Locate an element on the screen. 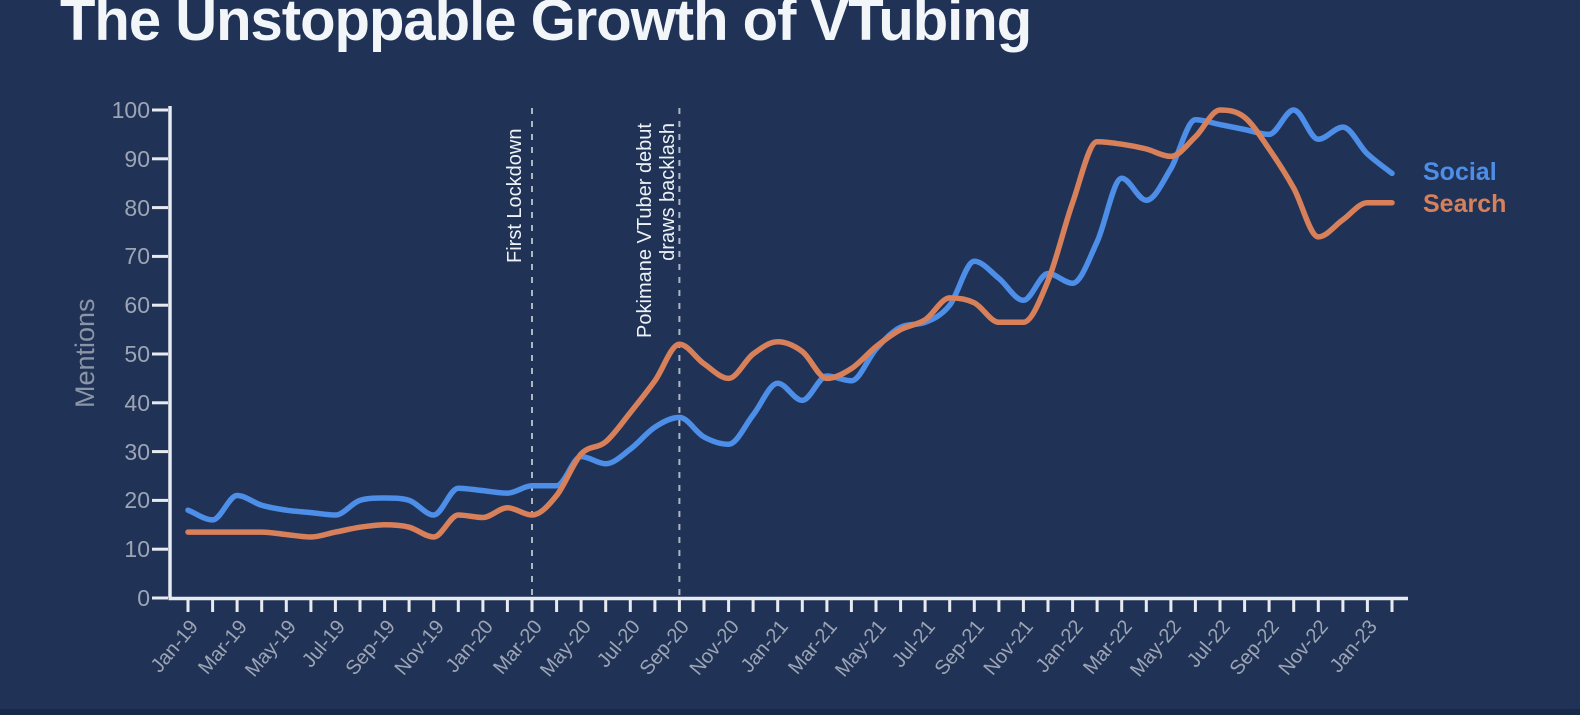 The height and width of the screenshot is (715, 1580). y-tick-label: 10 is located at coordinates (137, 549).